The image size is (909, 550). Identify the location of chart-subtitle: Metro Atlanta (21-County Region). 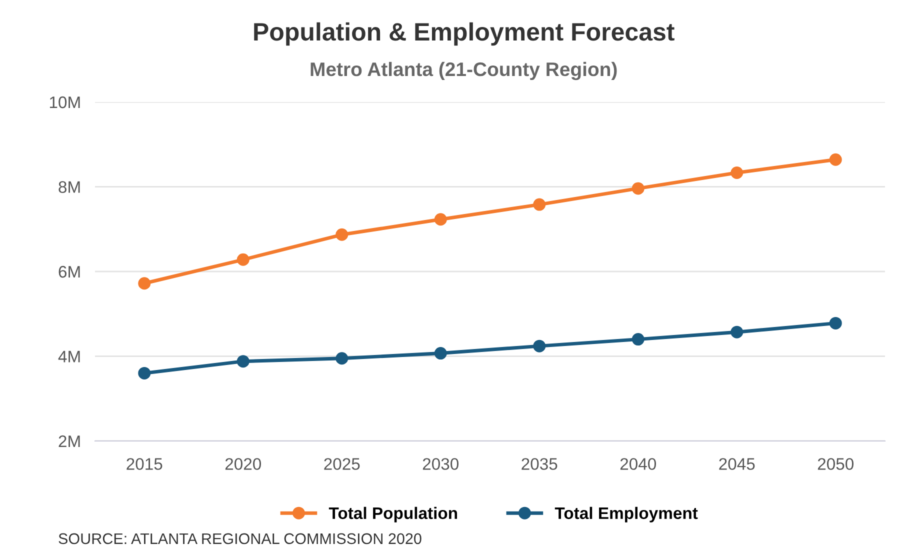
(463, 71).